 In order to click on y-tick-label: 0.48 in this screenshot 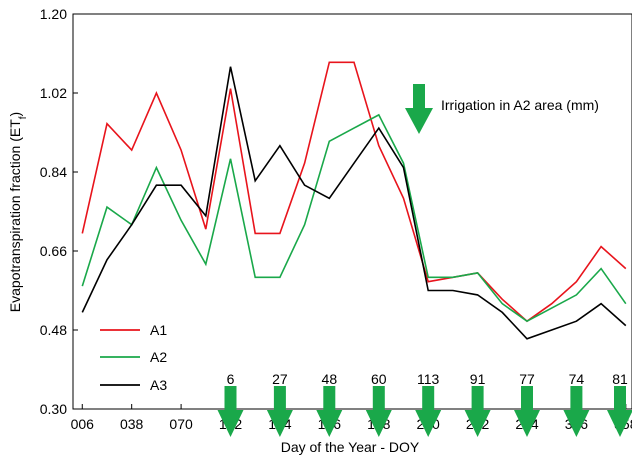, I will do `click(53, 330)`.